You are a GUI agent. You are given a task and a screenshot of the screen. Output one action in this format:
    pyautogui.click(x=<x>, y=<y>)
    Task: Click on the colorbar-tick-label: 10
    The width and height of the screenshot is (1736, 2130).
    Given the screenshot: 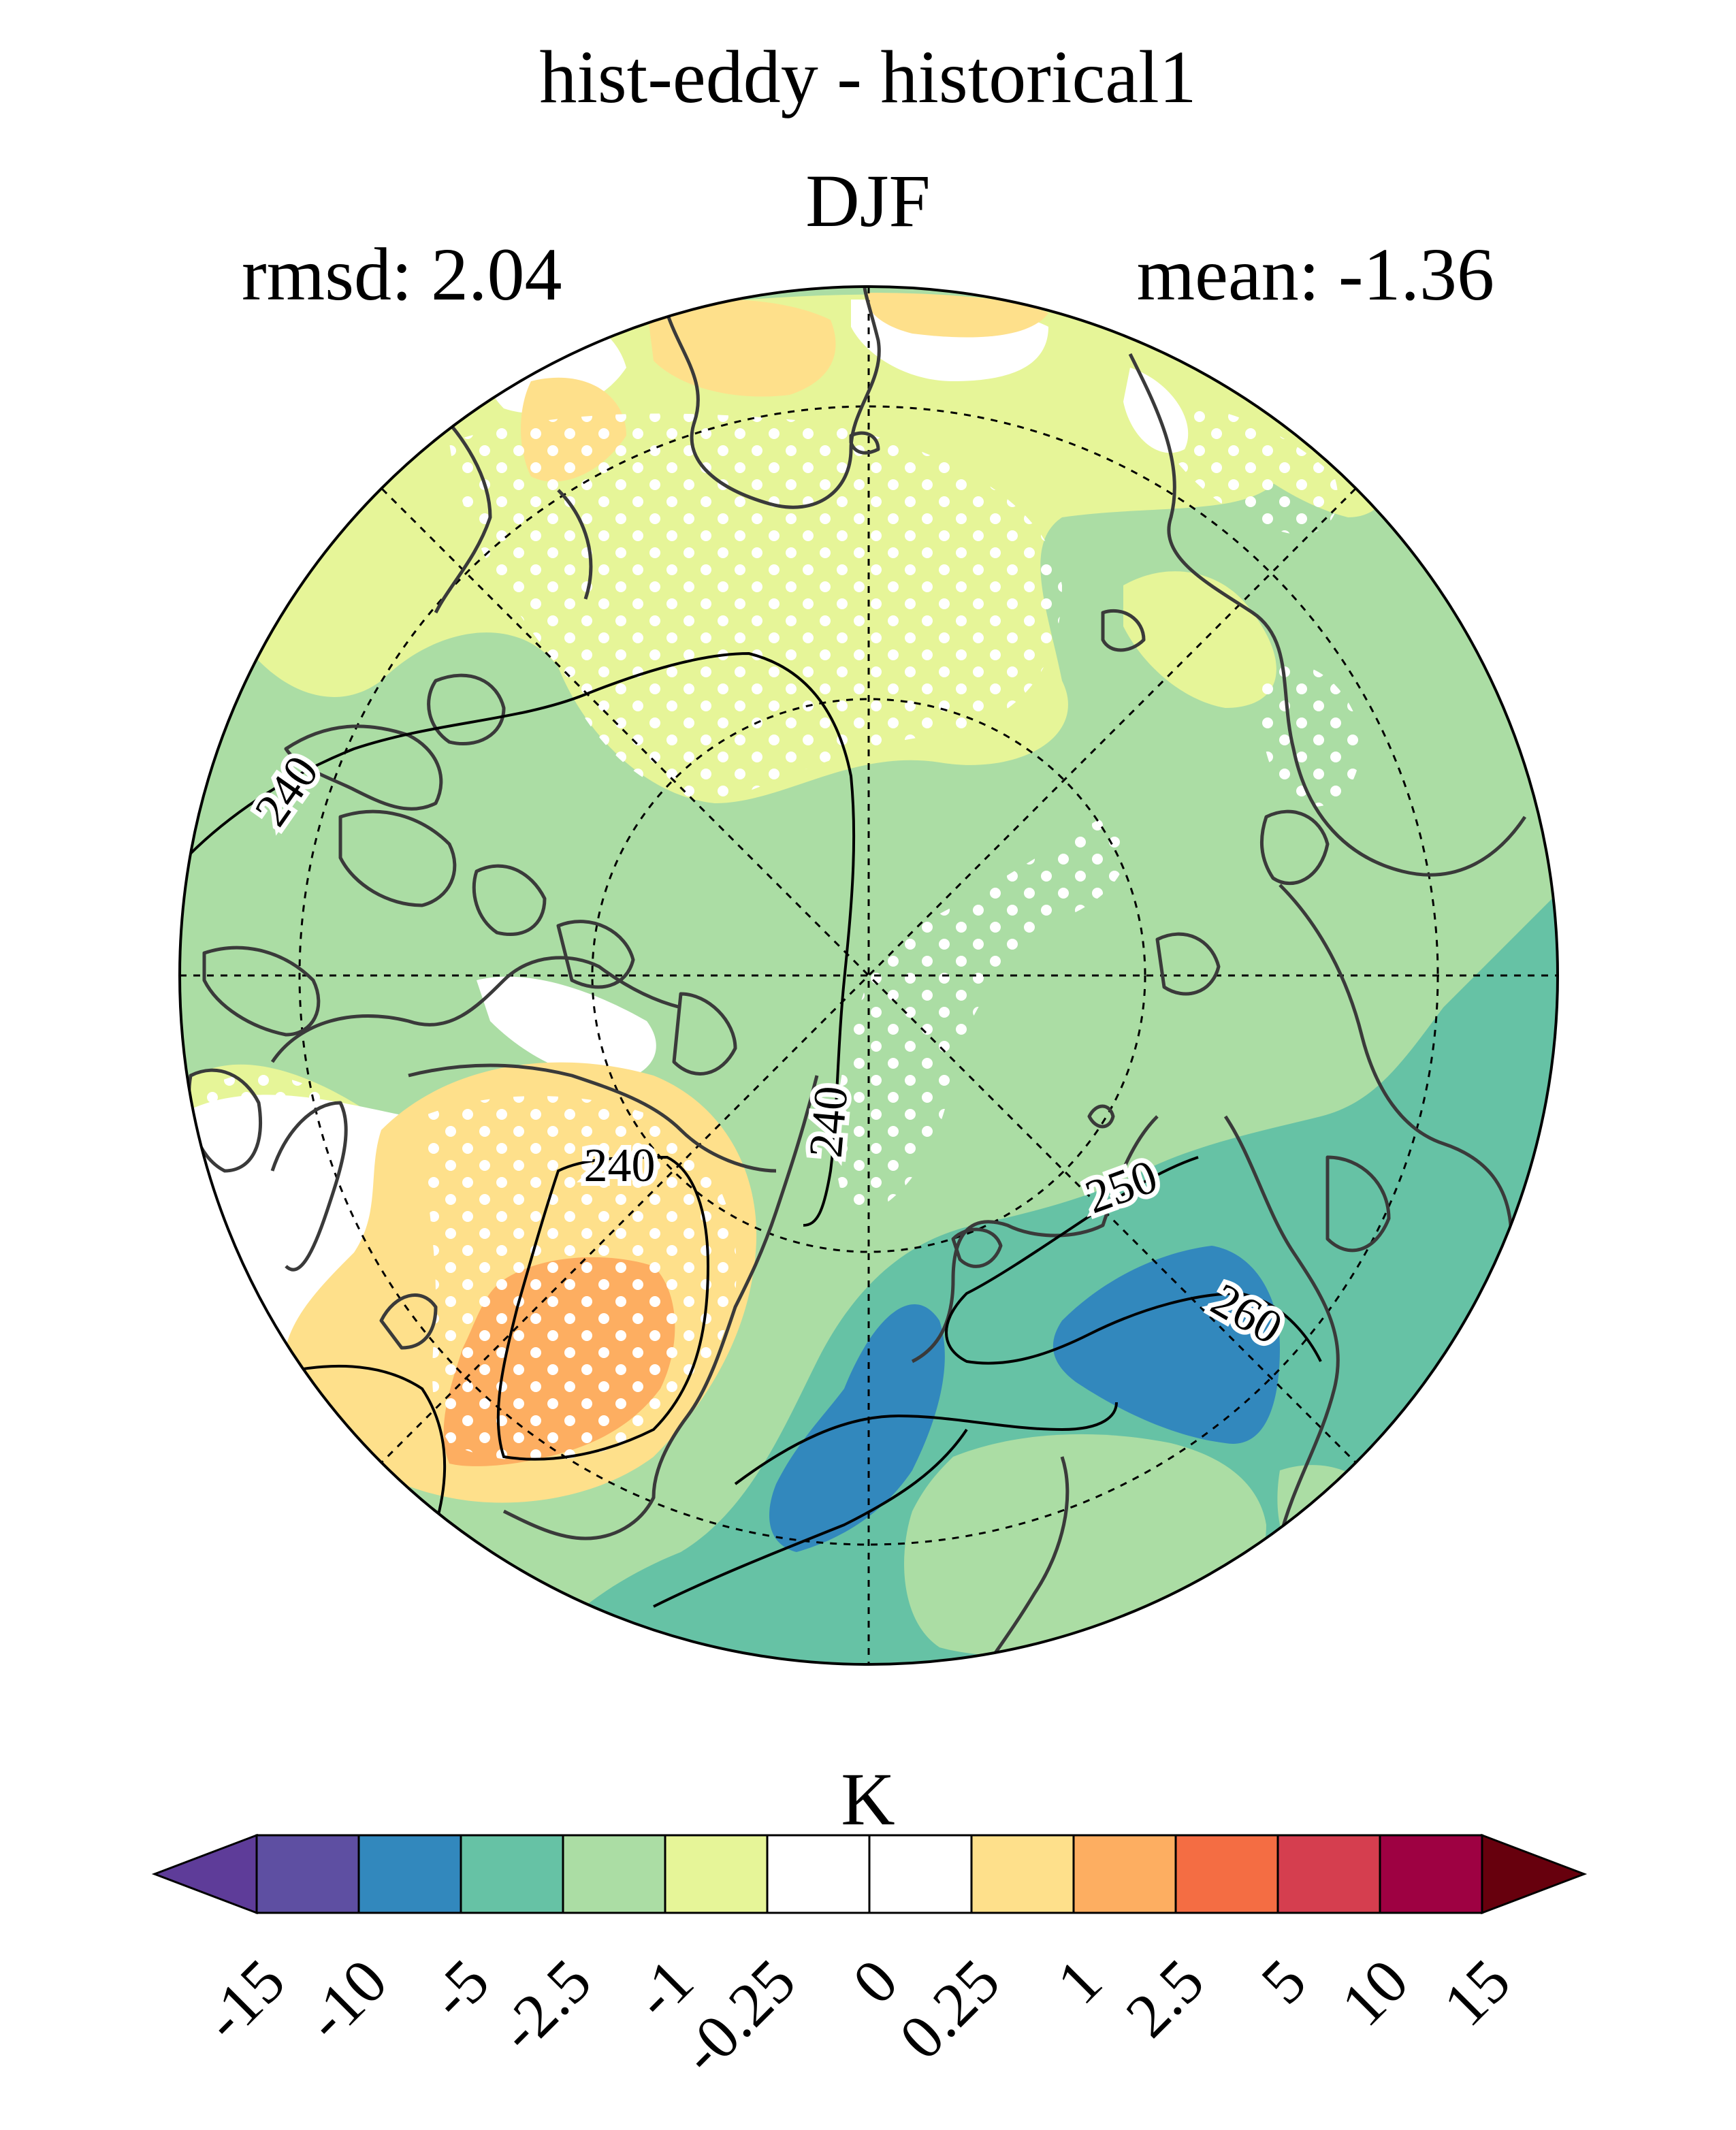 What is the action you would take?
    pyautogui.click(x=1374, y=1992)
    